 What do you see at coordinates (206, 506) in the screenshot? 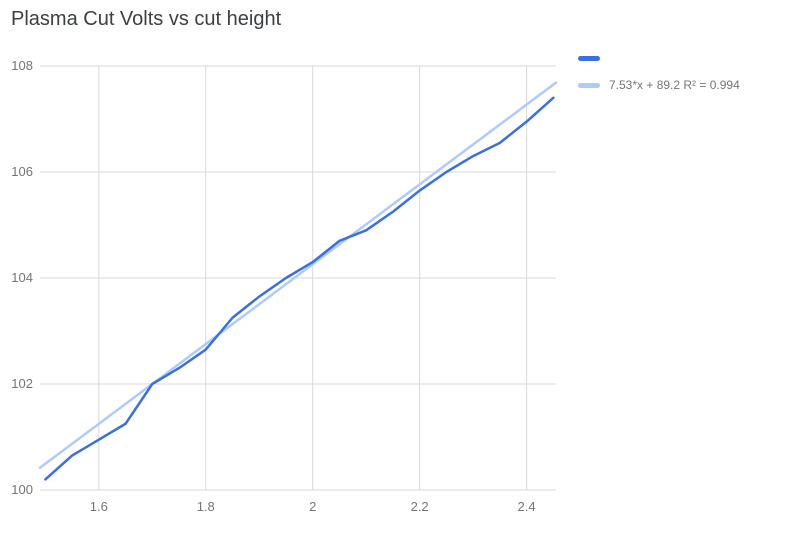
I see `x-tick-label: 1.8` at bounding box center [206, 506].